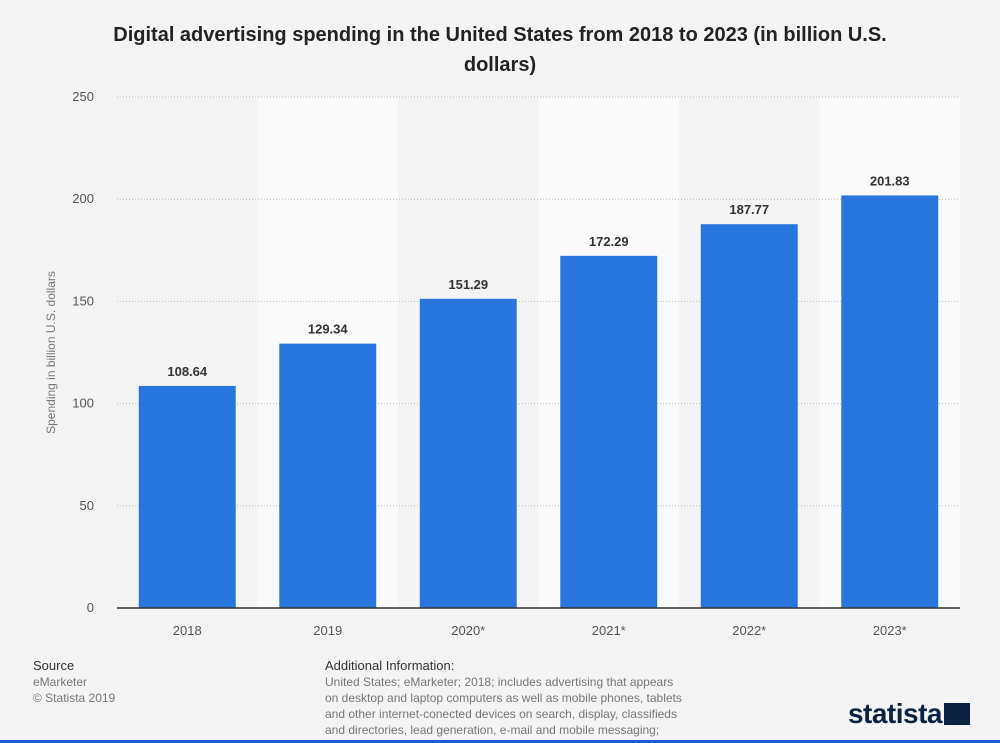 This screenshot has height=743, width=1000. I want to click on source: Source eMarketer © Statista 2019, so click(74, 682).